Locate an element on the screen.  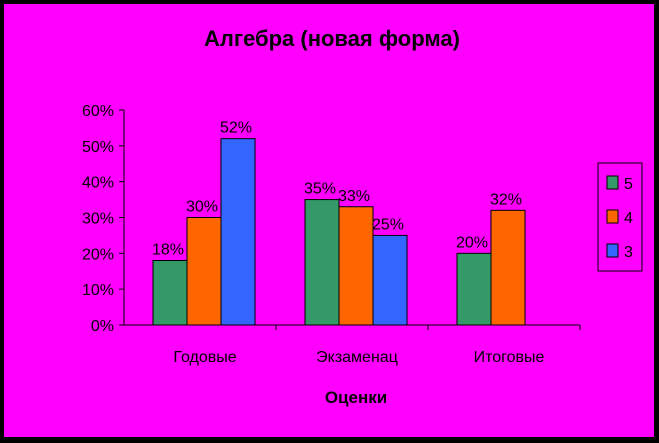
data-label: 33% is located at coordinates (354, 196).